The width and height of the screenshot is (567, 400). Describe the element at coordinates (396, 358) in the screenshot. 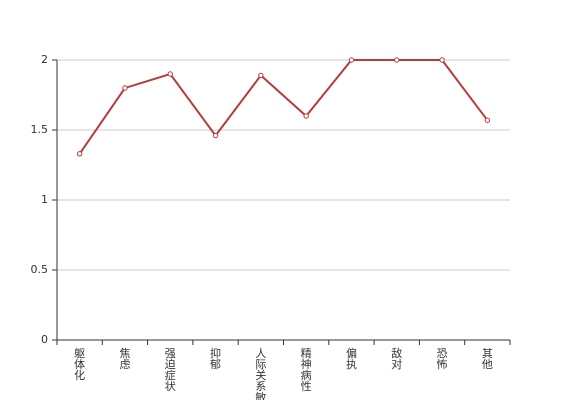

I see `x-tick-label: 敌对` at that location.